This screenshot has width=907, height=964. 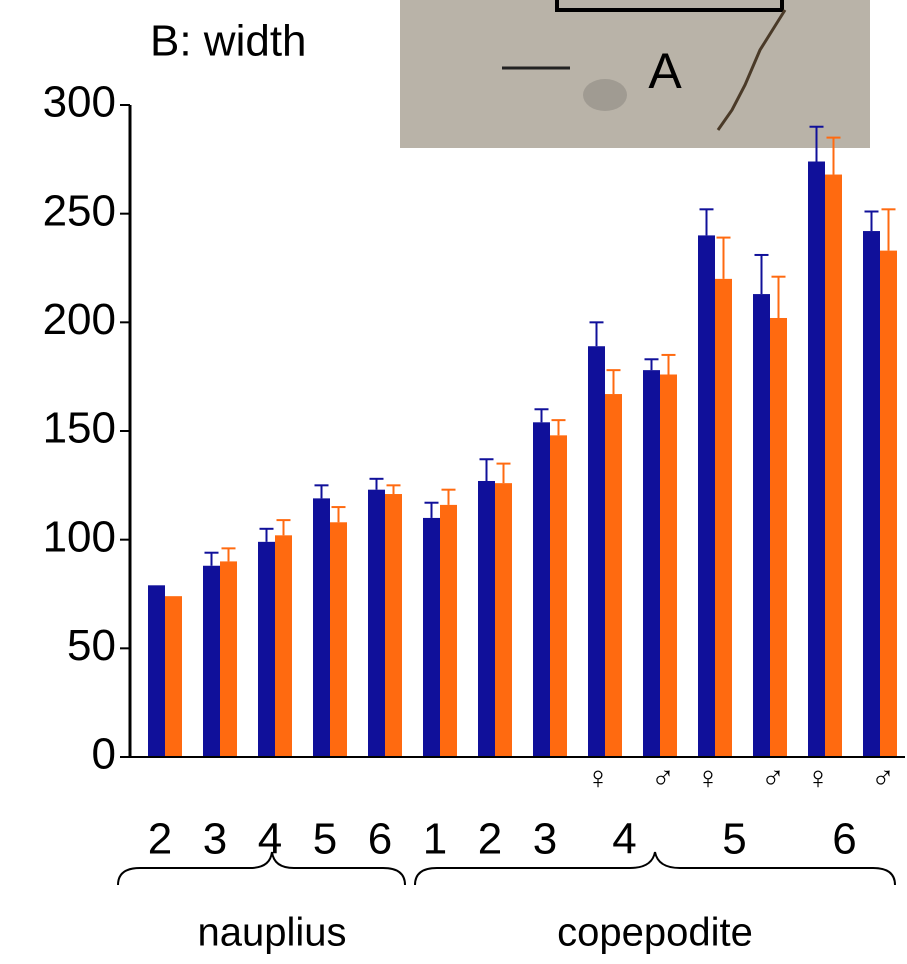 What do you see at coordinates (605, 95) in the screenshot?
I see `photo-blob` at bounding box center [605, 95].